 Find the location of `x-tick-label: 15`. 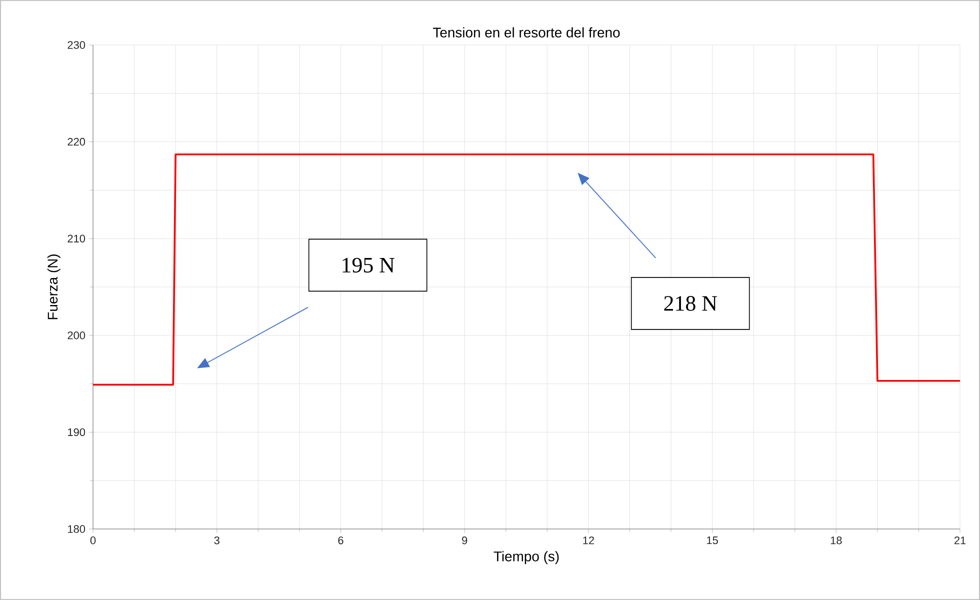

x-tick-label: 15 is located at coordinates (712, 540).